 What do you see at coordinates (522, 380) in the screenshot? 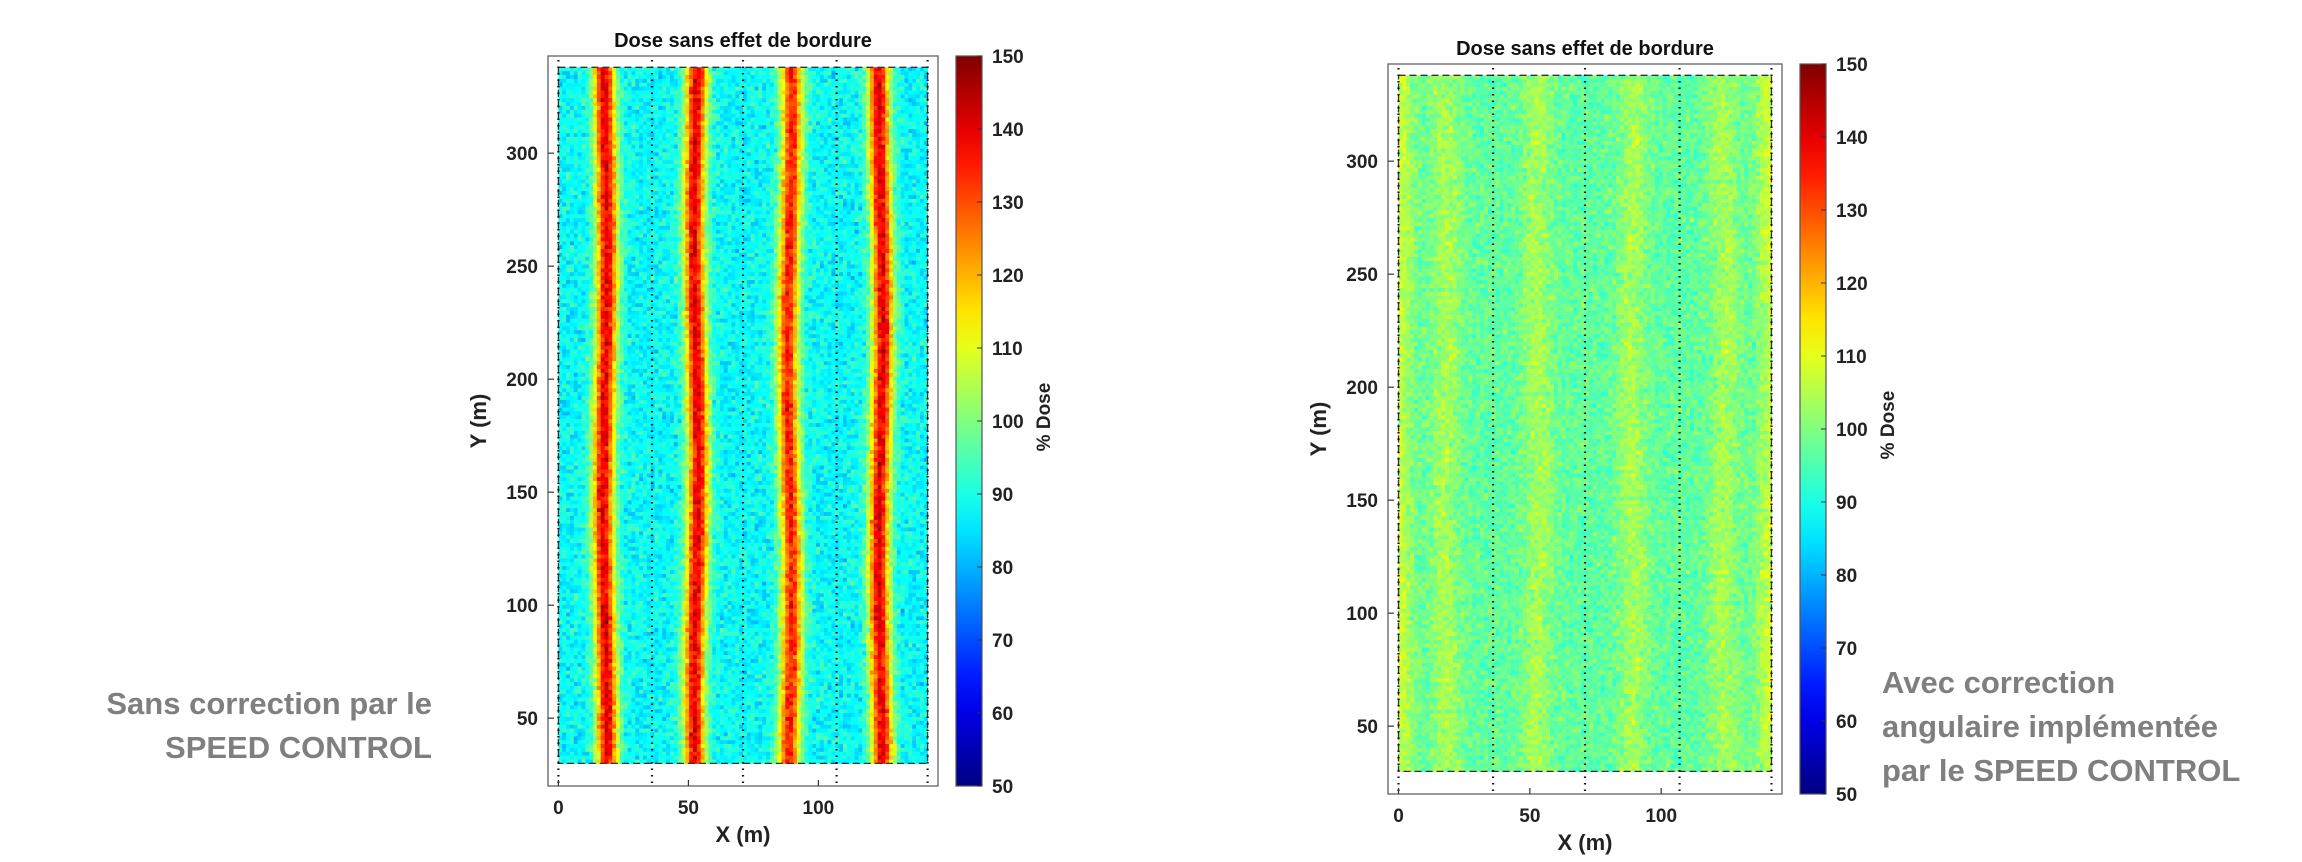
I see `y-tick-label-200: 200` at bounding box center [522, 380].